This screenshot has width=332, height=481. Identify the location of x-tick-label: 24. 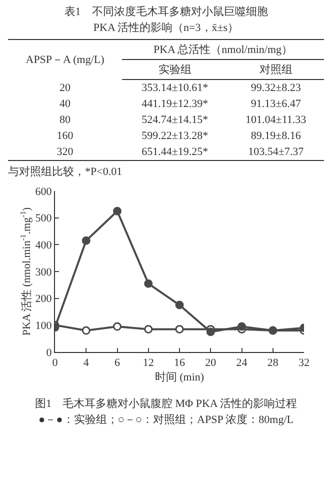
(242, 363).